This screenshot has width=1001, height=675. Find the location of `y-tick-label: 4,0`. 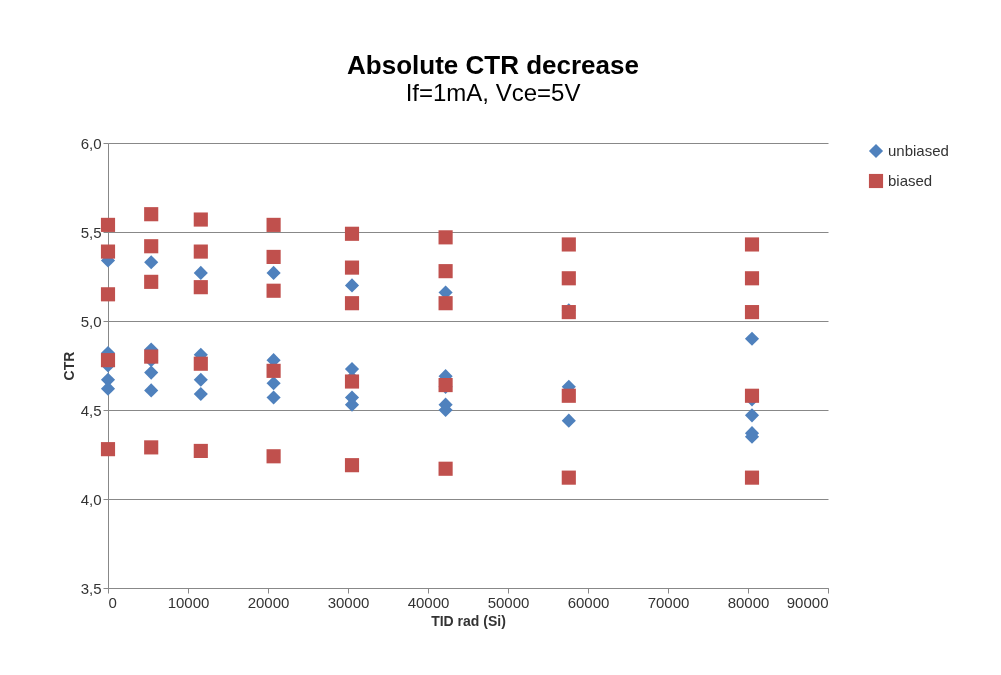

y-tick-label: 4,0 is located at coordinates (91, 499).